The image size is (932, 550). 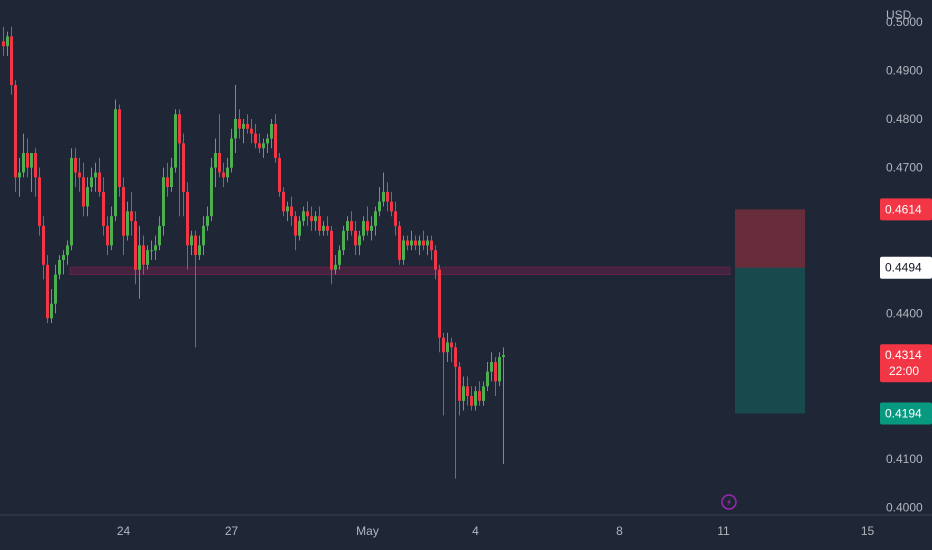 I want to click on currency-label: USD, so click(x=899, y=15).